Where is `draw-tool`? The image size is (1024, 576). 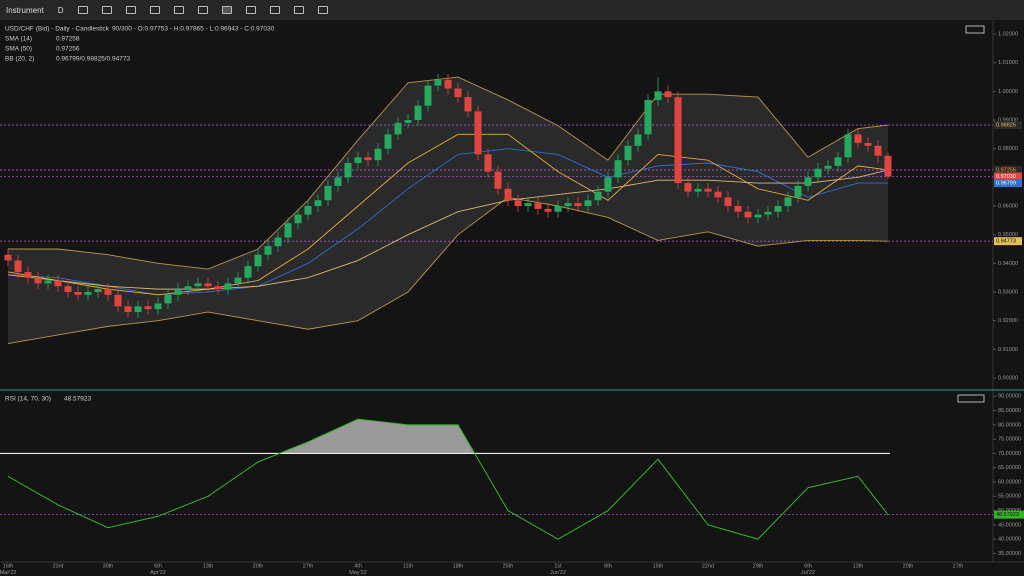
draw-tool is located at coordinates (82, 10).